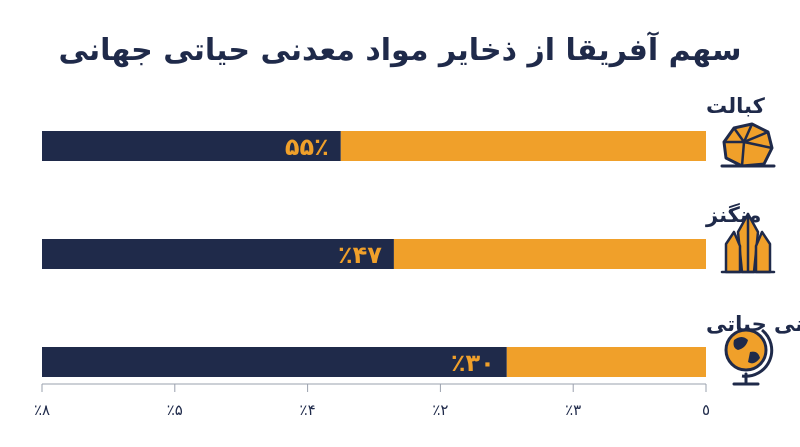  Describe the element at coordinates (706, 410) in the screenshot. I see `x-tick-label: ٥` at that location.